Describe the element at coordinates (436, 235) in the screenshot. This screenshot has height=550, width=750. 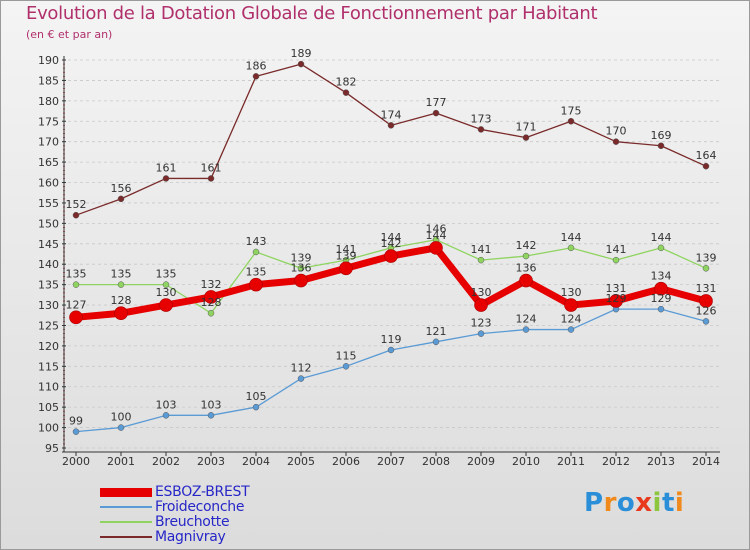
I see `data-label-esboz-brest: 144` at that location.